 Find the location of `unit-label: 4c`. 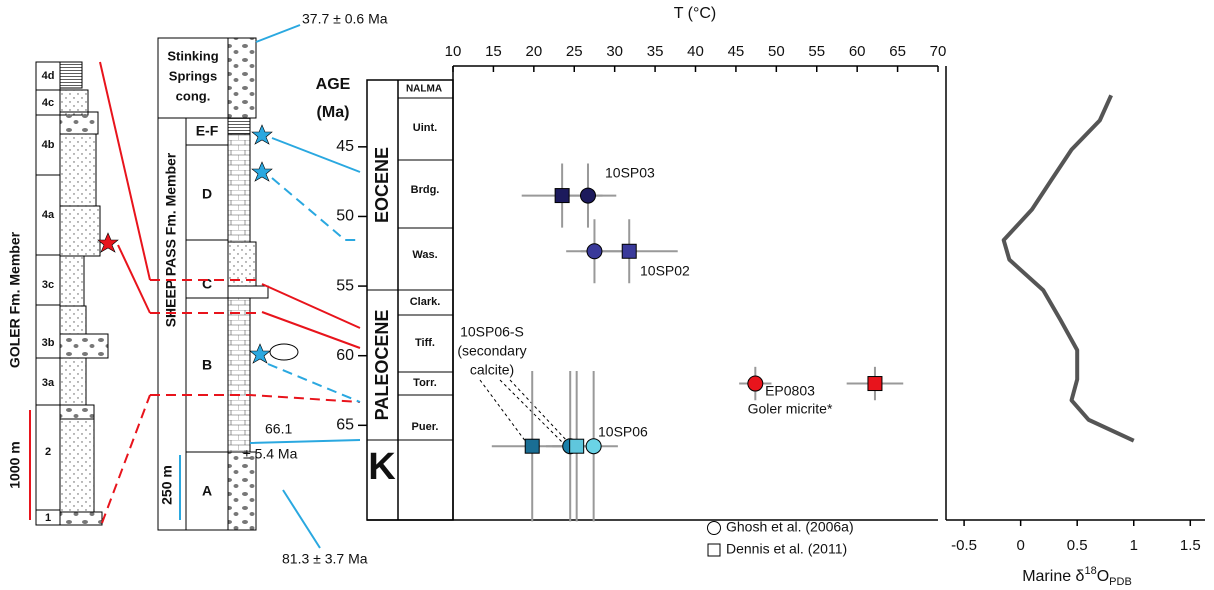

unit-label: 4c is located at coordinates (48, 103).